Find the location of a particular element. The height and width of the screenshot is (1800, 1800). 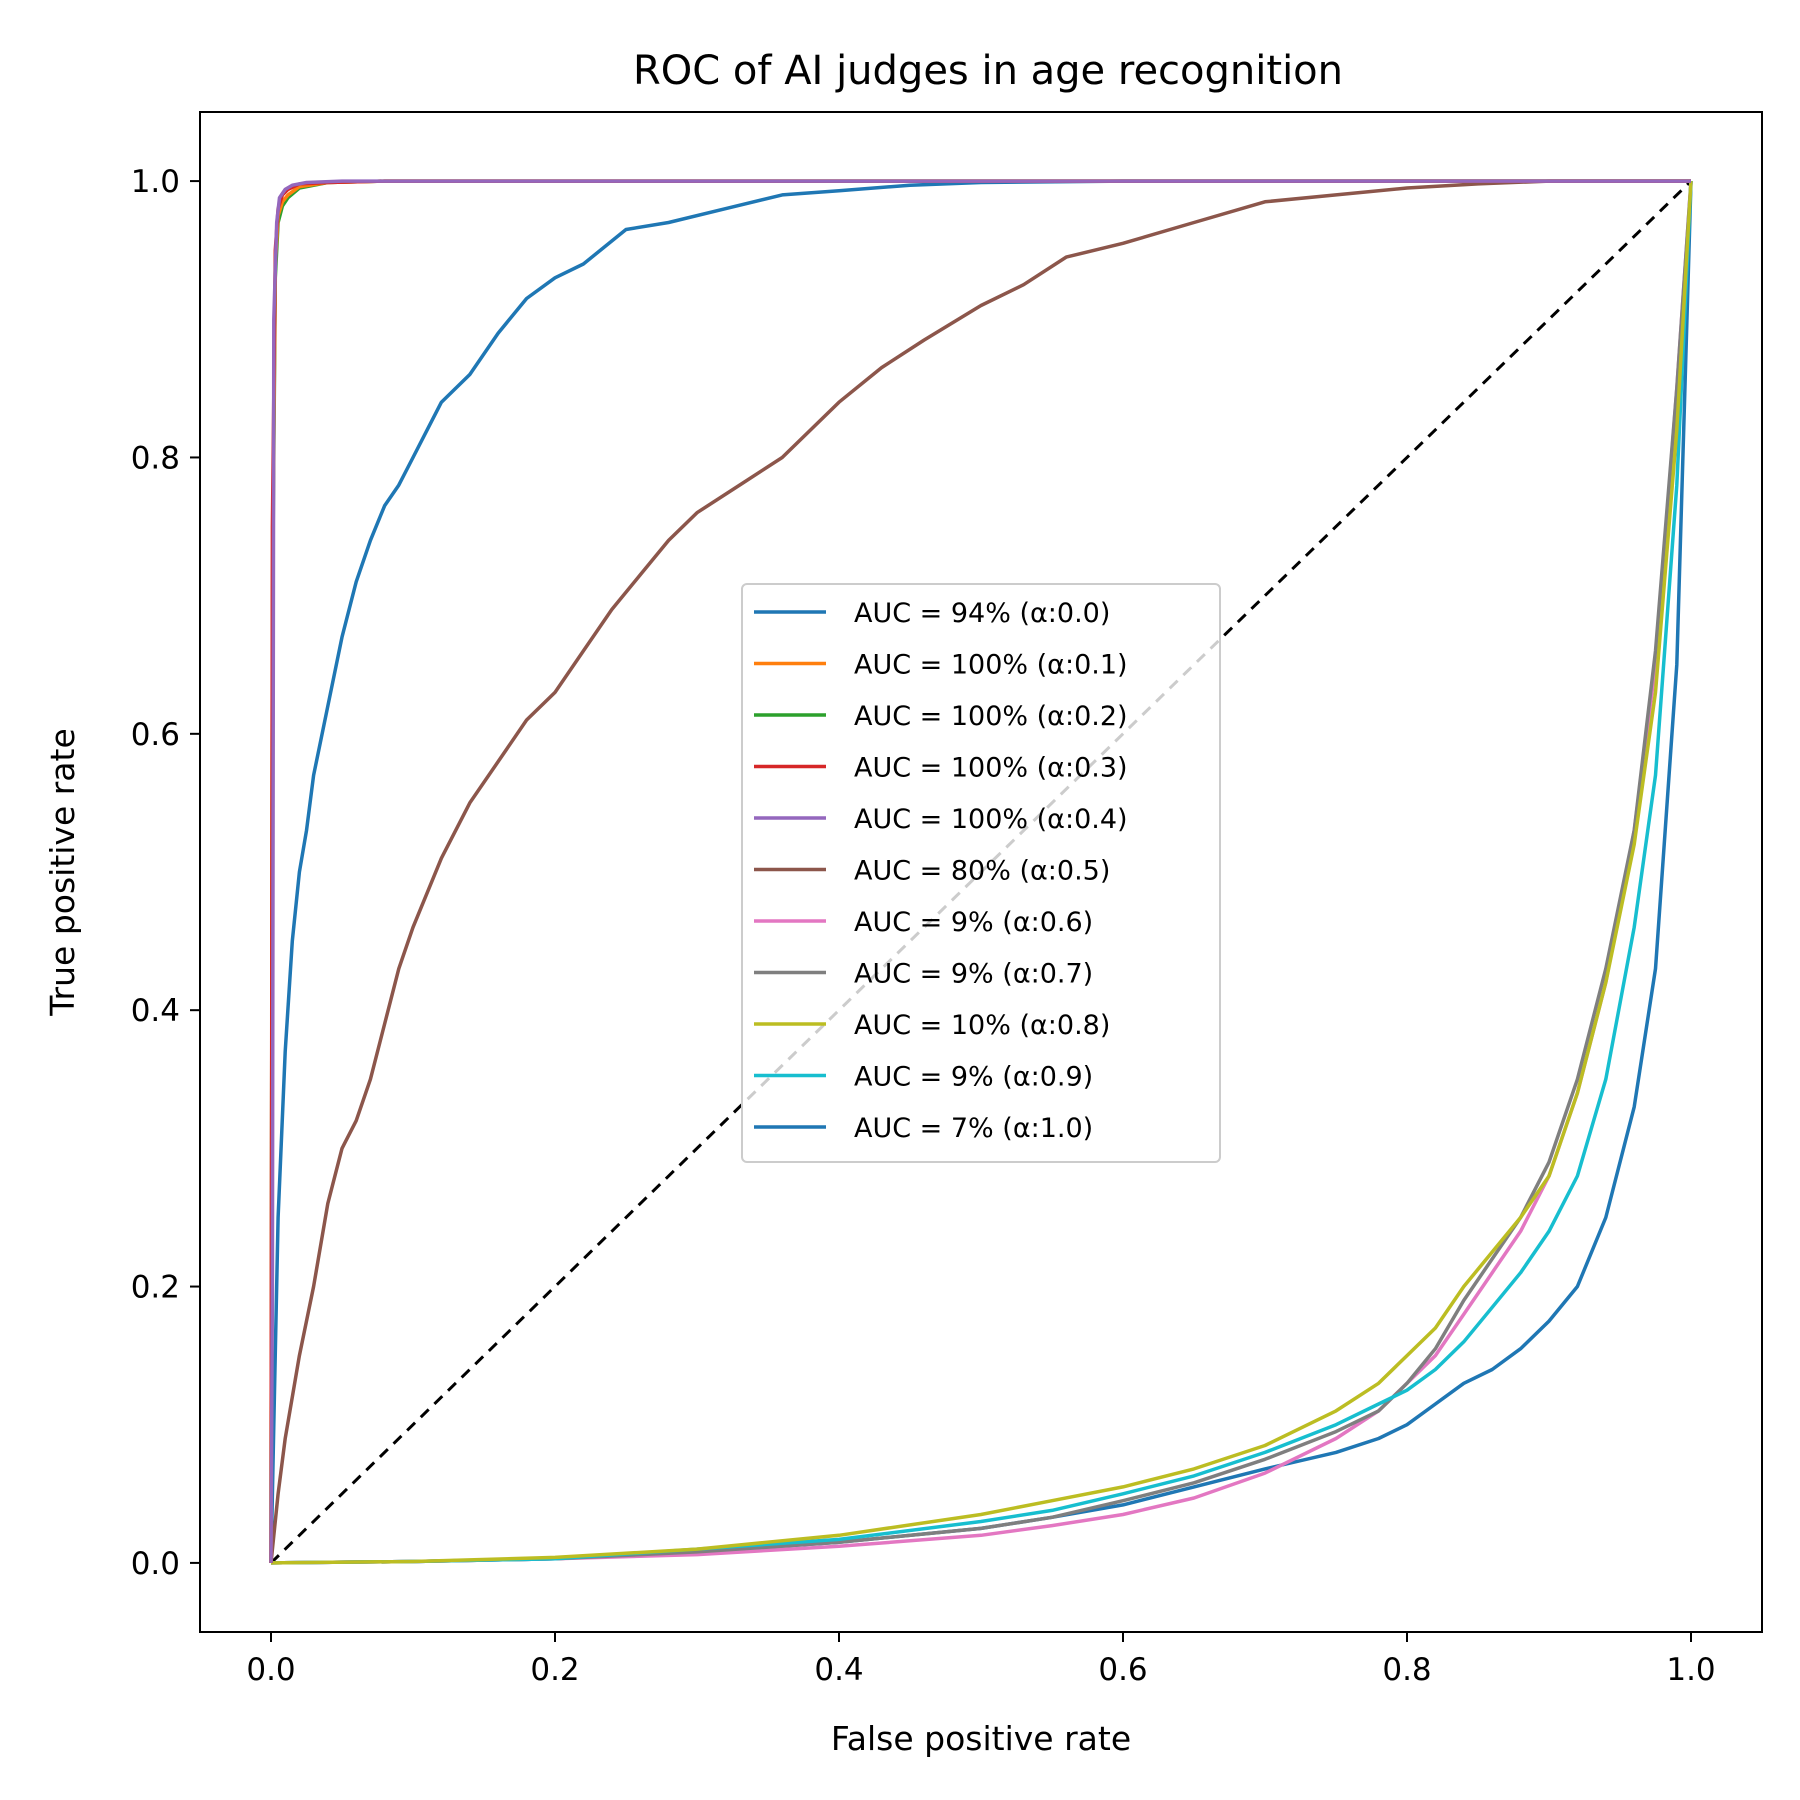

legend-label-9: AUC = 9% (α:0.9) is located at coordinates (973, 1077).